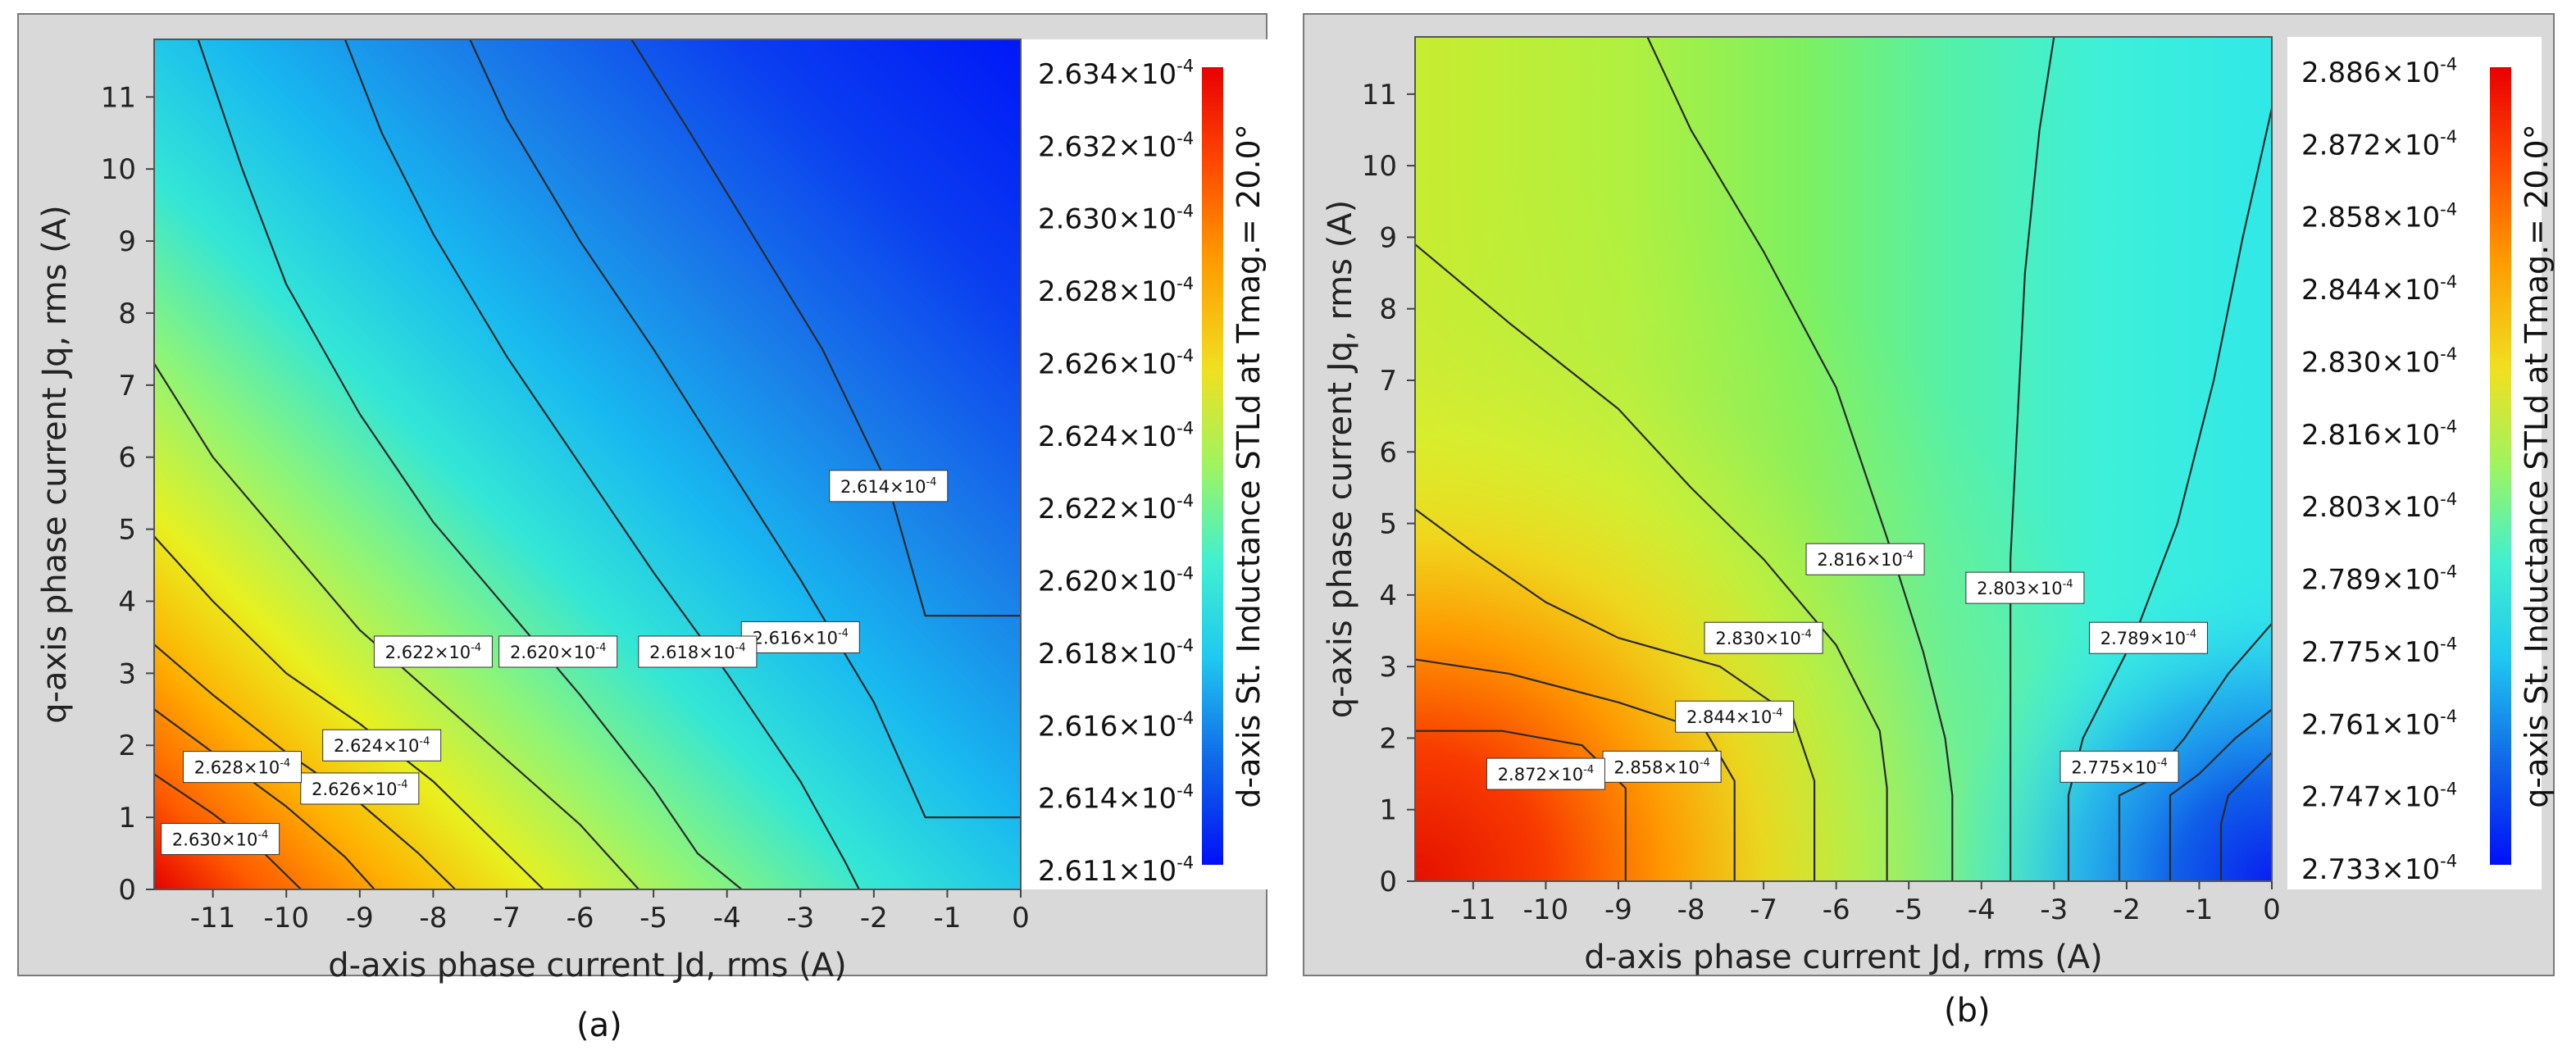  What do you see at coordinates (1388, 524) in the screenshot?
I see `y-tick-label: 5` at bounding box center [1388, 524].